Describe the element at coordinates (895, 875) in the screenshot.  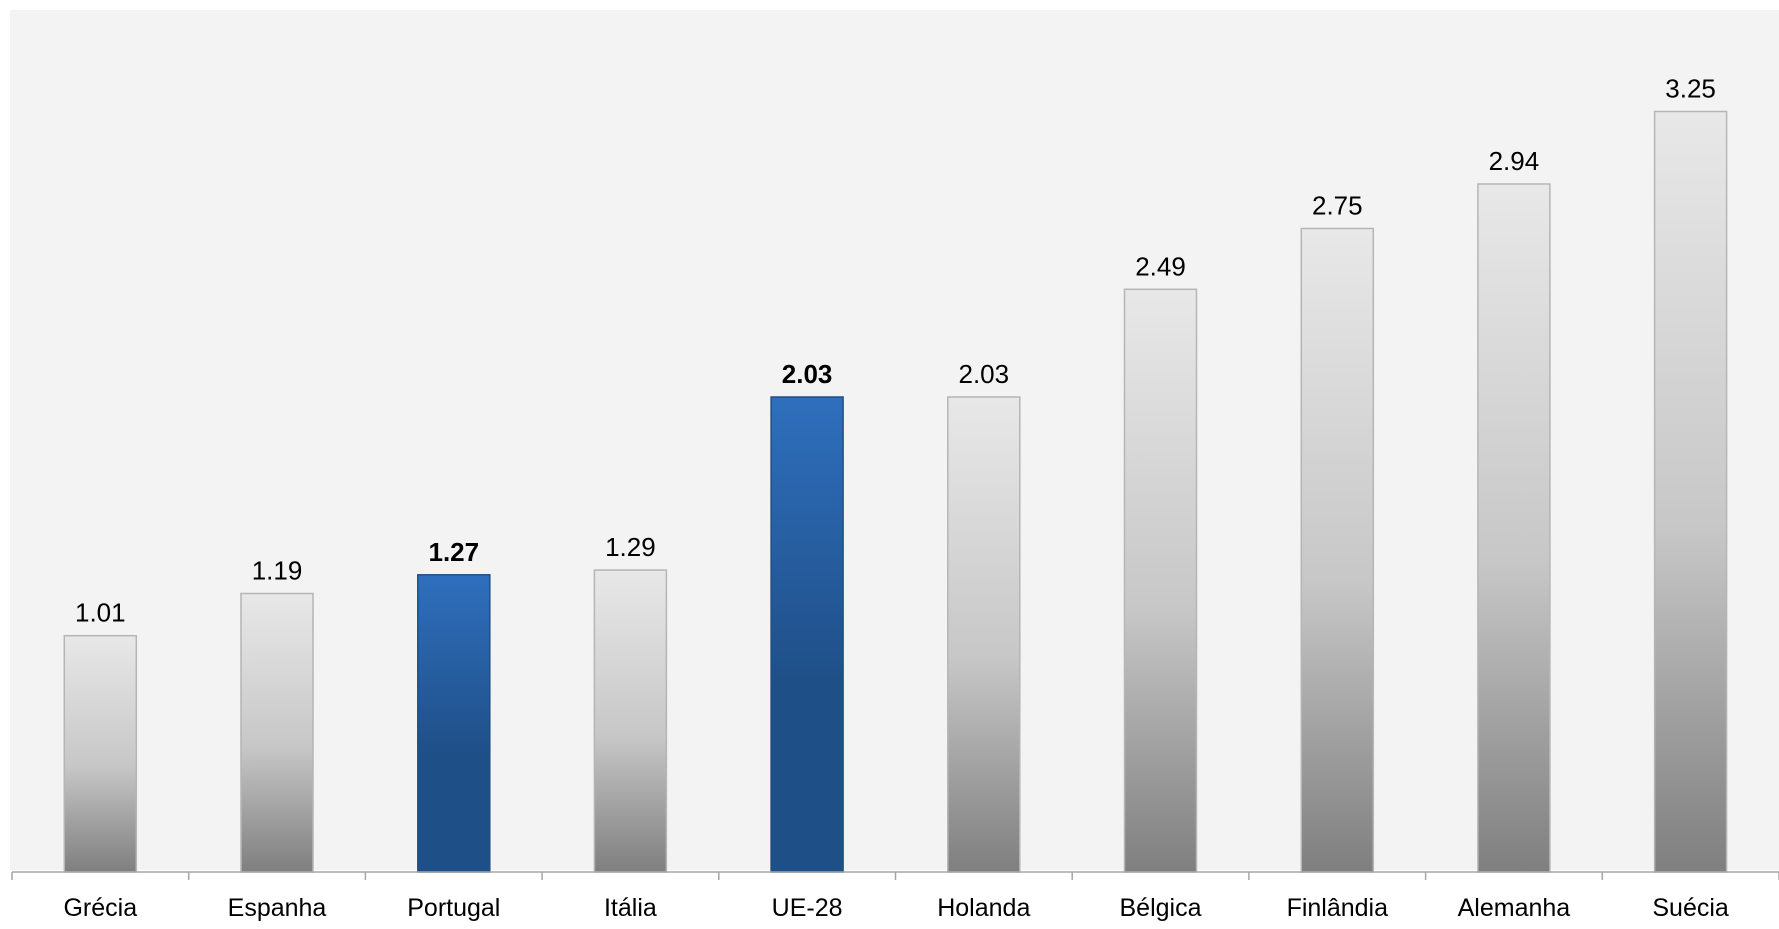
I see `x-axis` at that location.